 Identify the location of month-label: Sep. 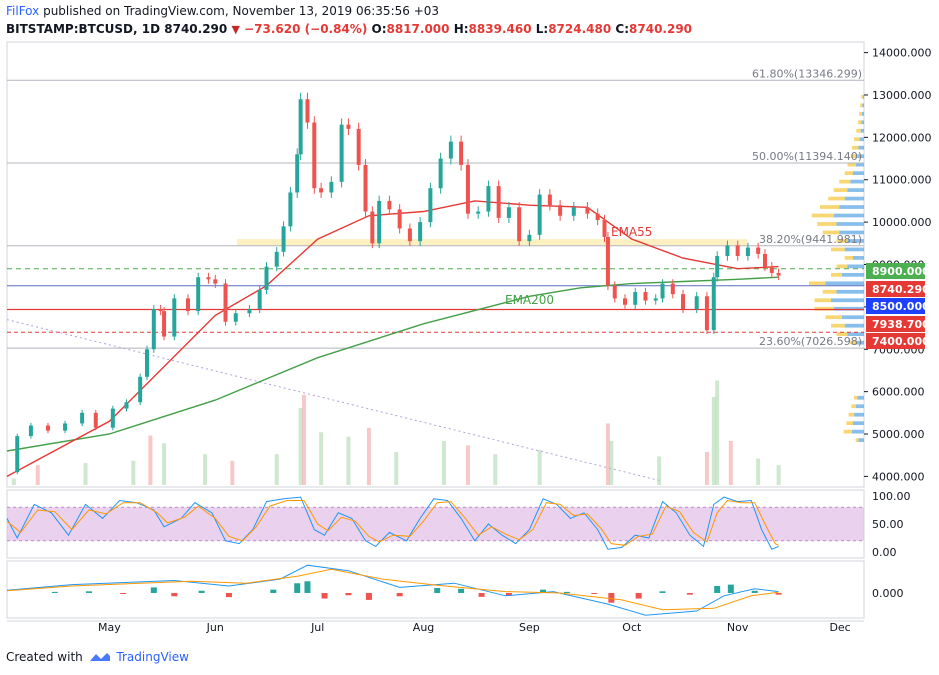
(529, 627).